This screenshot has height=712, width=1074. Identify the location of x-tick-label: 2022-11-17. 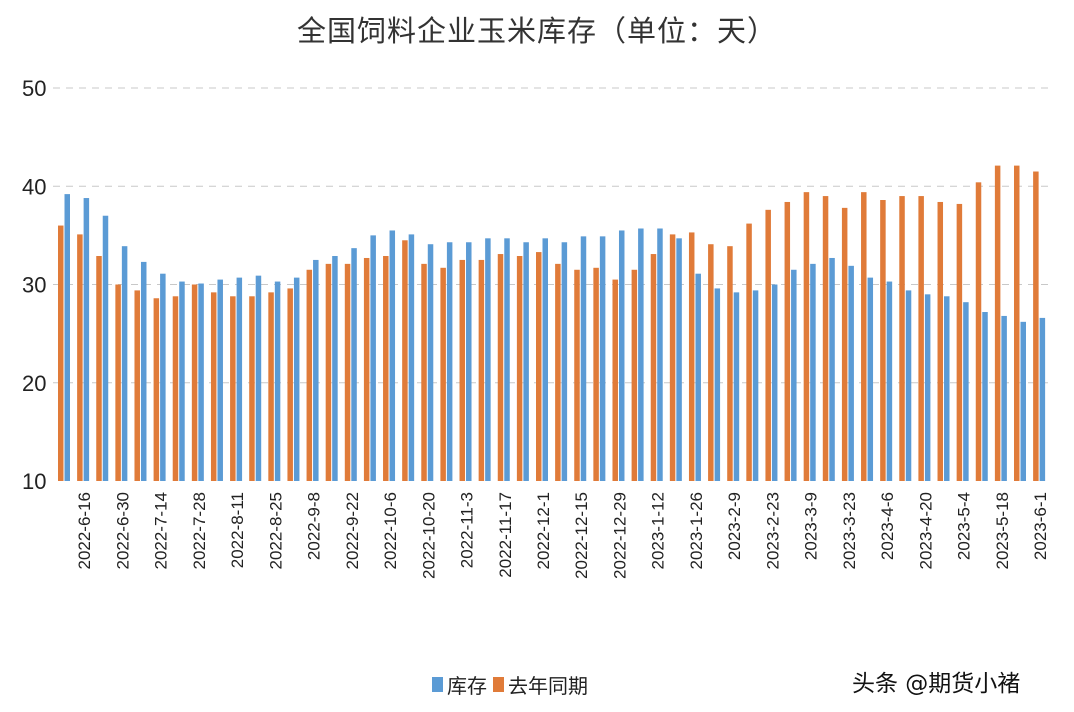
(505, 535).